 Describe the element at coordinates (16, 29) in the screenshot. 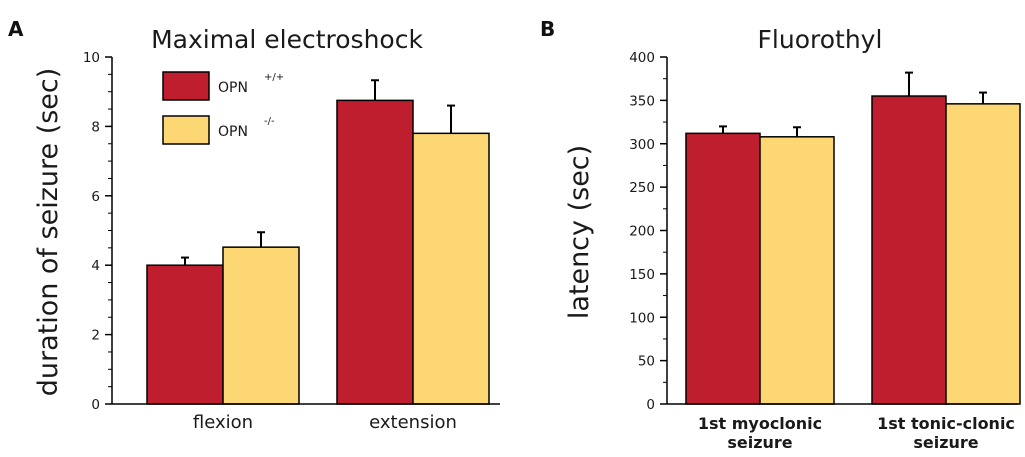

I see `panel-a-letter: A` at that location.